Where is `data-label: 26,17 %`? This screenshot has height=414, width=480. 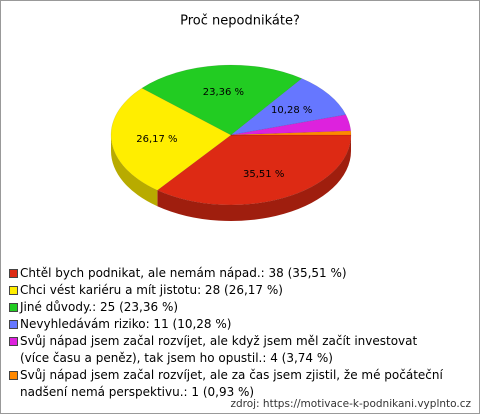 data-label: 26,17 % is located at coordinates (156, 139).